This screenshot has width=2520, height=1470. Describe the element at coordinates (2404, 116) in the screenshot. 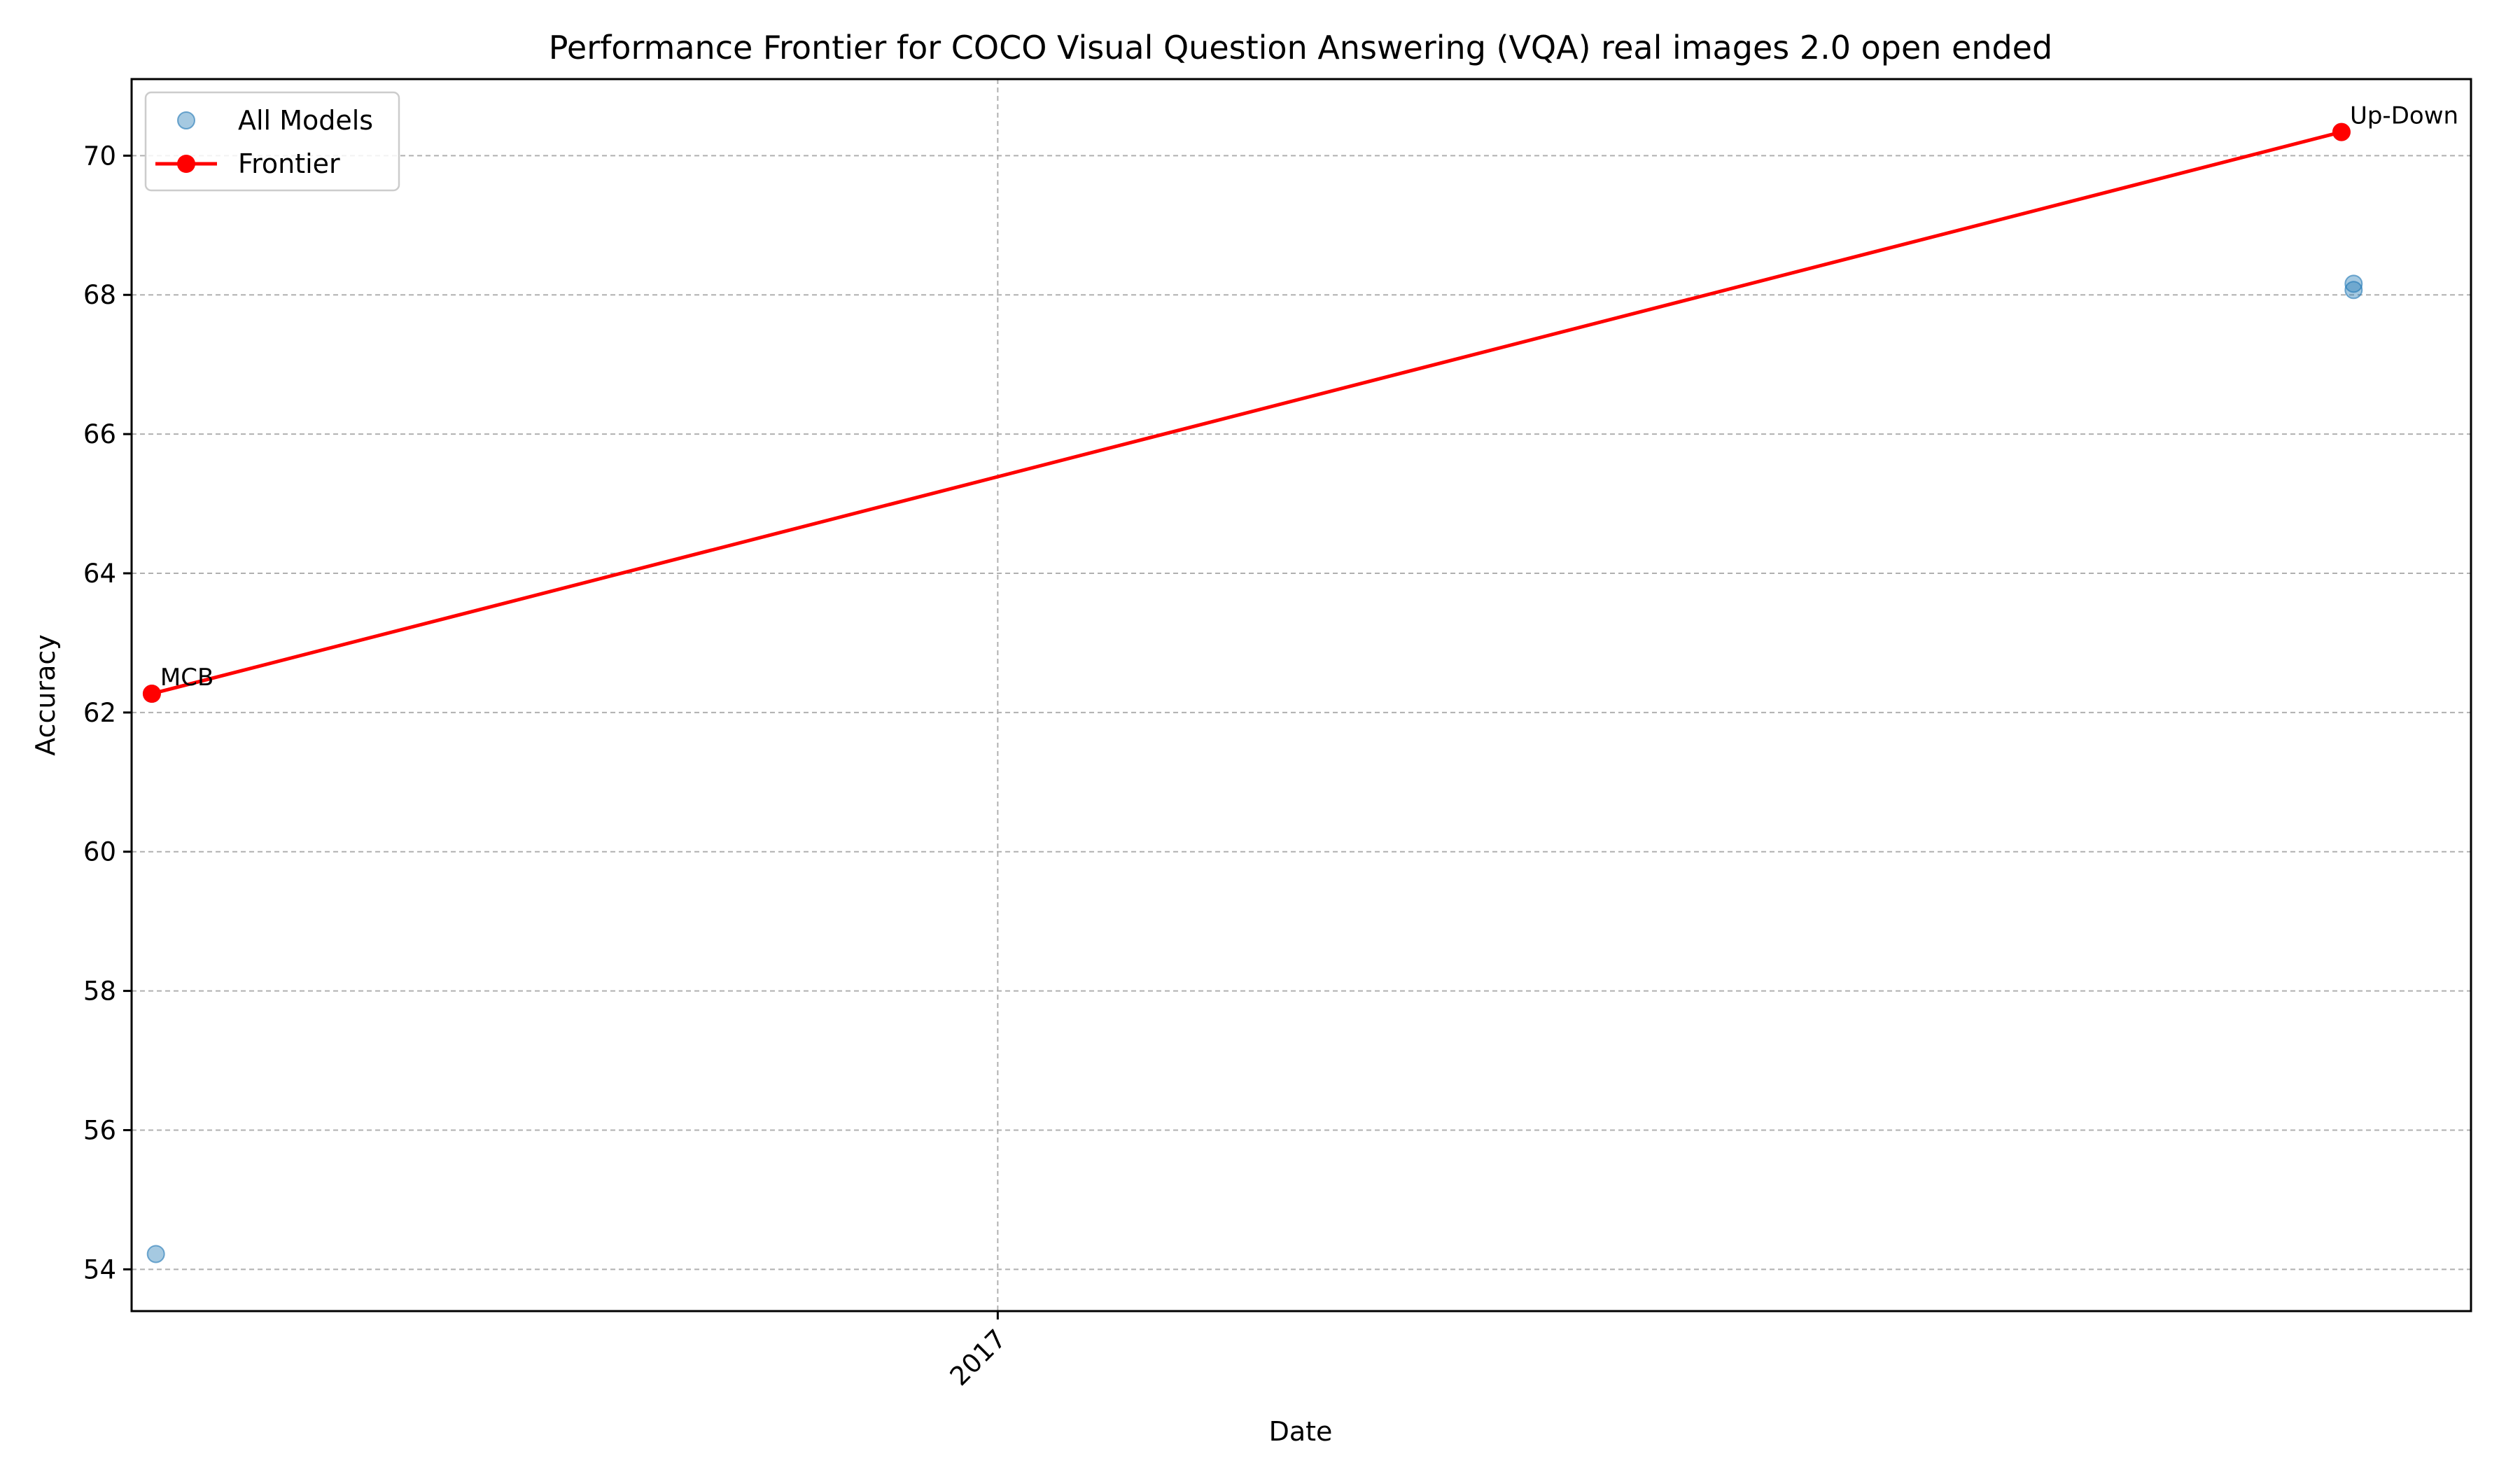

I see `frontier-point-label: Up-Down` at that location.